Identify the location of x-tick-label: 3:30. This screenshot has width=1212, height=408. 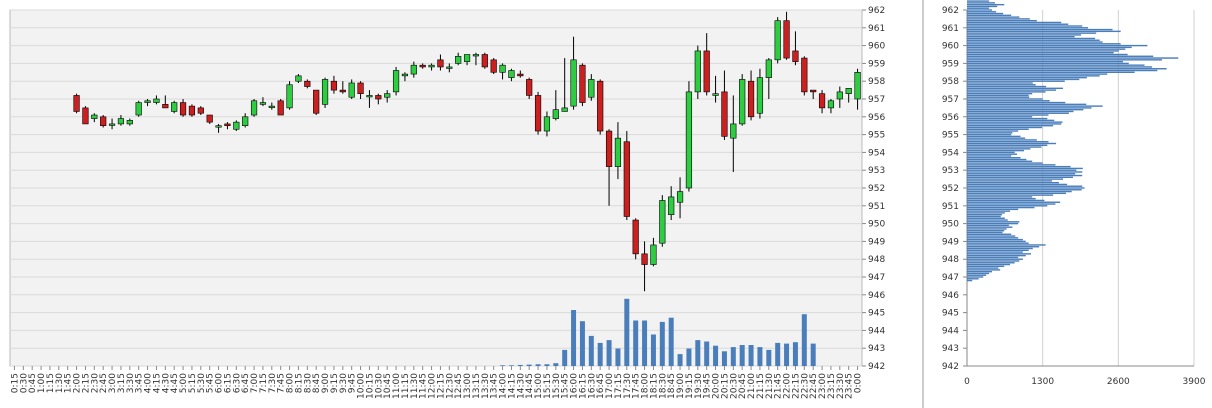
(131, 383).